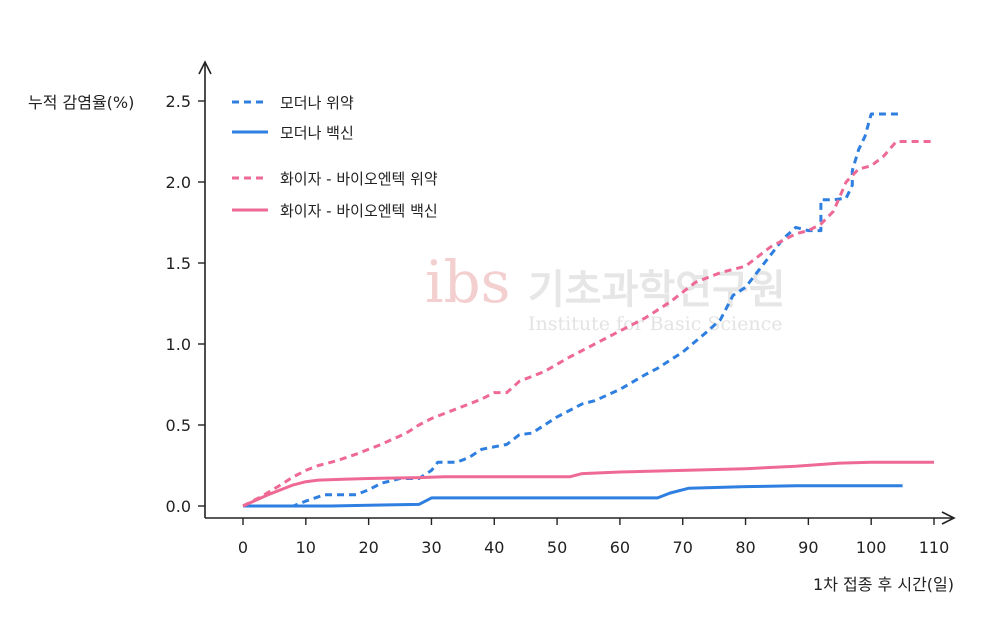  I want to click on x-axis-arrow, so click(948, 518).